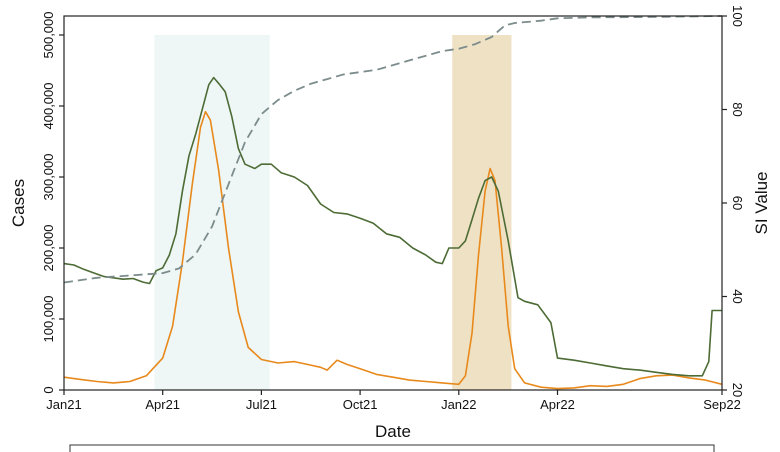  Describe the element at coordinates (737, 203) in the screenshot. I see `y-tick-label-right-2: 60` at that location.